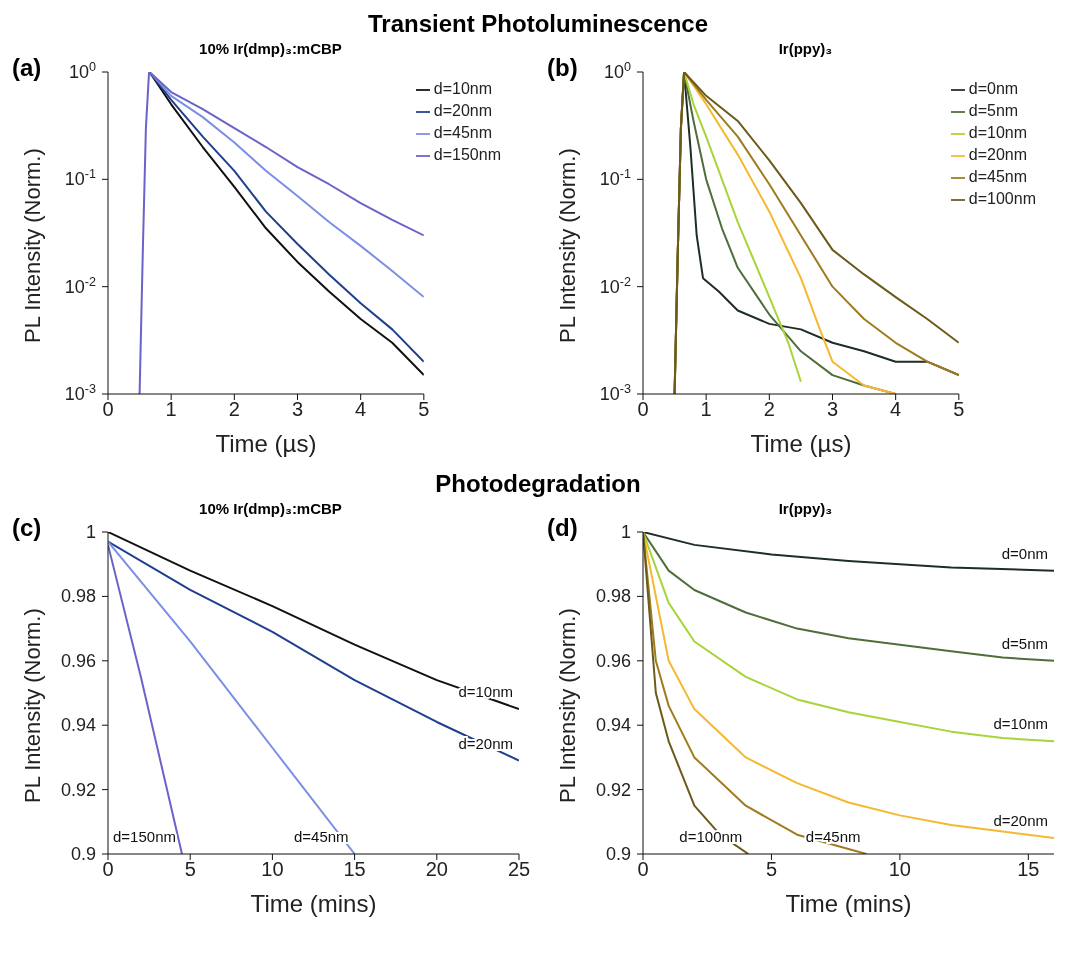 The image size is (1078, 975). What do you see at coordinates (1020, 820) in the screenshot?
I see `series-label: d=20nm` at bounding box center [1020, 820].